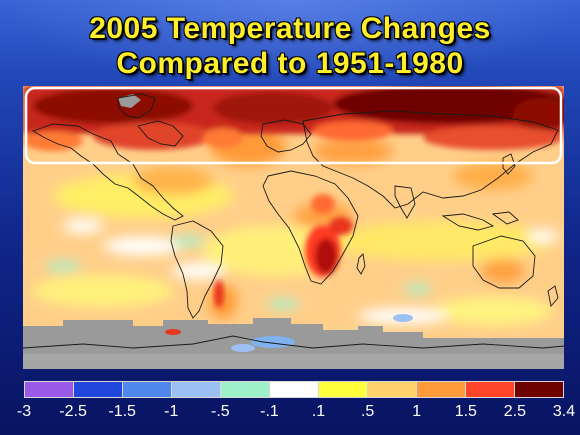 The width and height of the screenshot is (580, 435). I want to click on color-scale-bar, so click(294, 389).